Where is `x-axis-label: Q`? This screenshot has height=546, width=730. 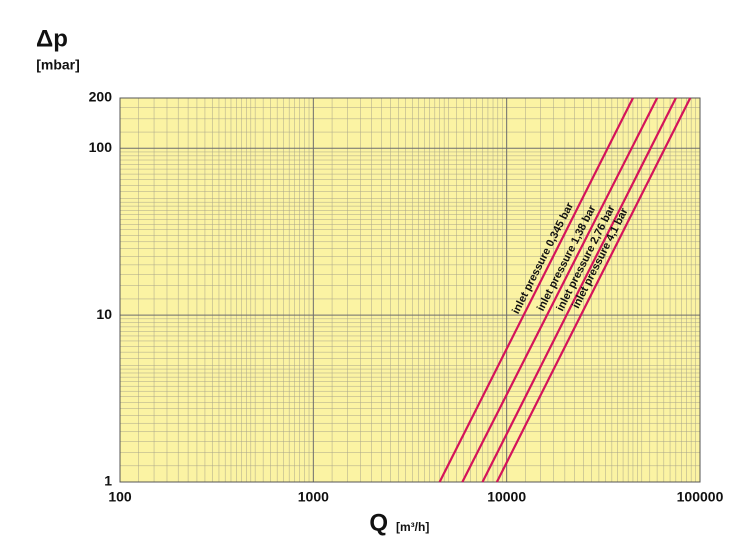 x-axis-label: Q is located at coordinates (378, 522).